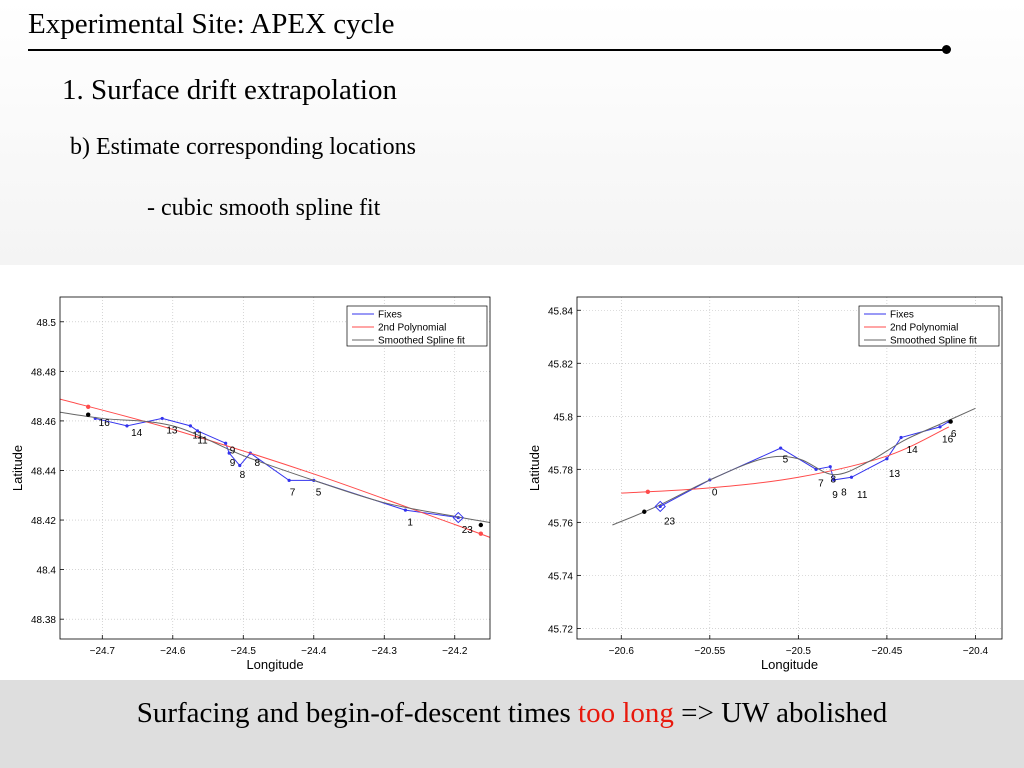 This screenshot has height=768, width=1024. What do you see at coordinates (390, 315) in the screenshot?
I see `left-legend-label: Fixes` at bounding box center [390, 315].